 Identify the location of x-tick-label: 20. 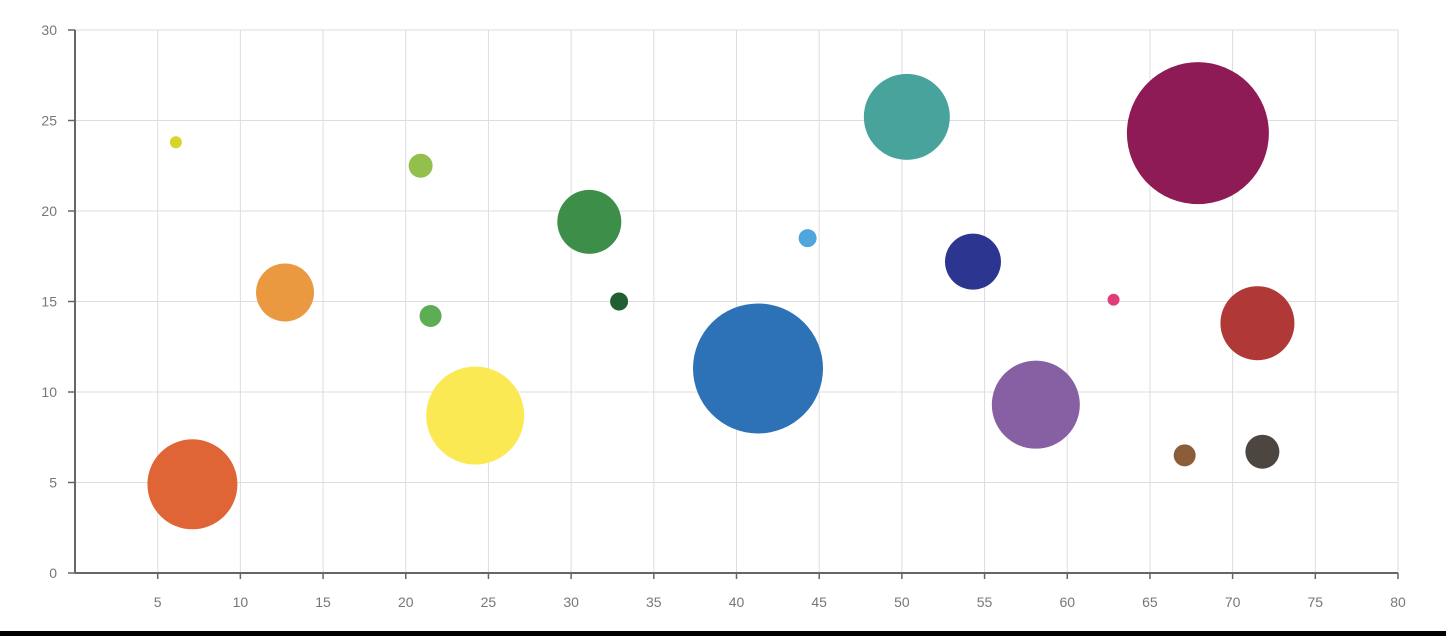
(406, 602).